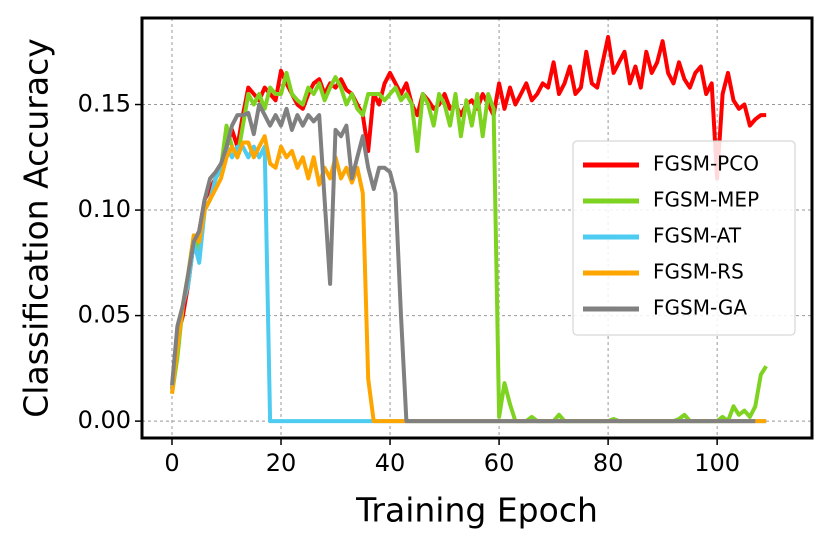 The height and width of the screenshot is (554, 830). I want to click on y-axis-label: Classification Accuracy, so click(36, 228).